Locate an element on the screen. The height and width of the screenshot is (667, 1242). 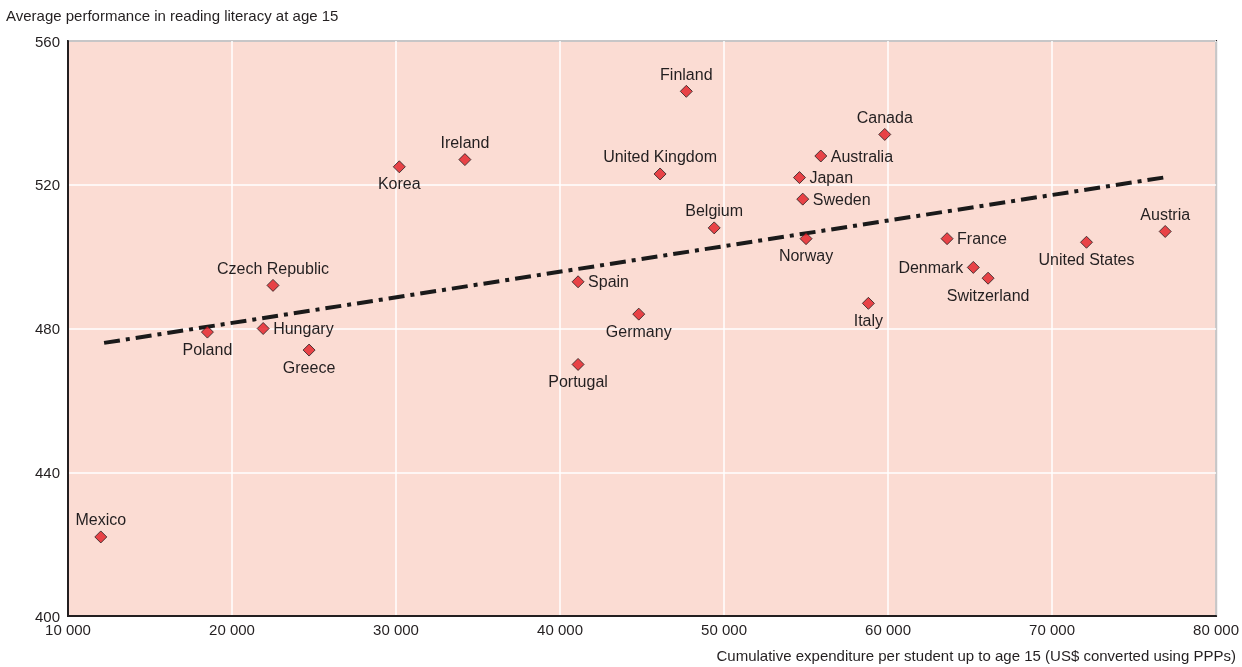
annotation: Sweden is located at coordinates (841, 199).